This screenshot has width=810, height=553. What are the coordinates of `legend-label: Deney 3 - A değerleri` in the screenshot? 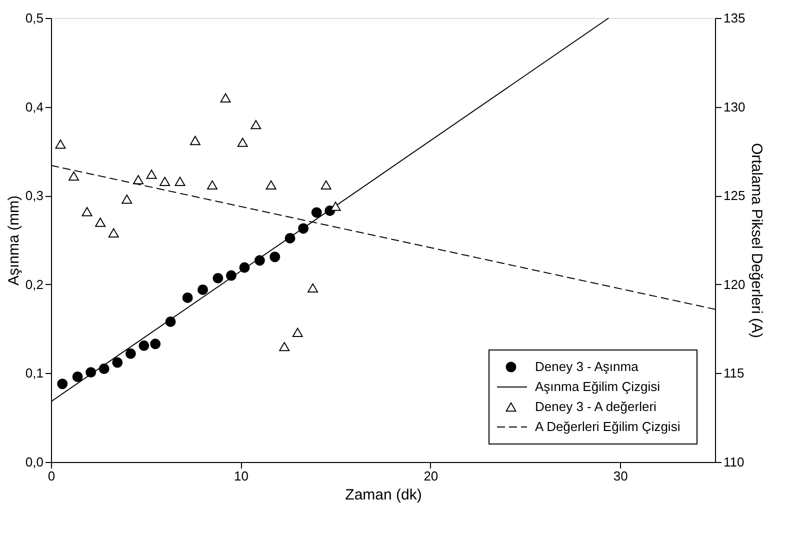 It's located at (596, 406).